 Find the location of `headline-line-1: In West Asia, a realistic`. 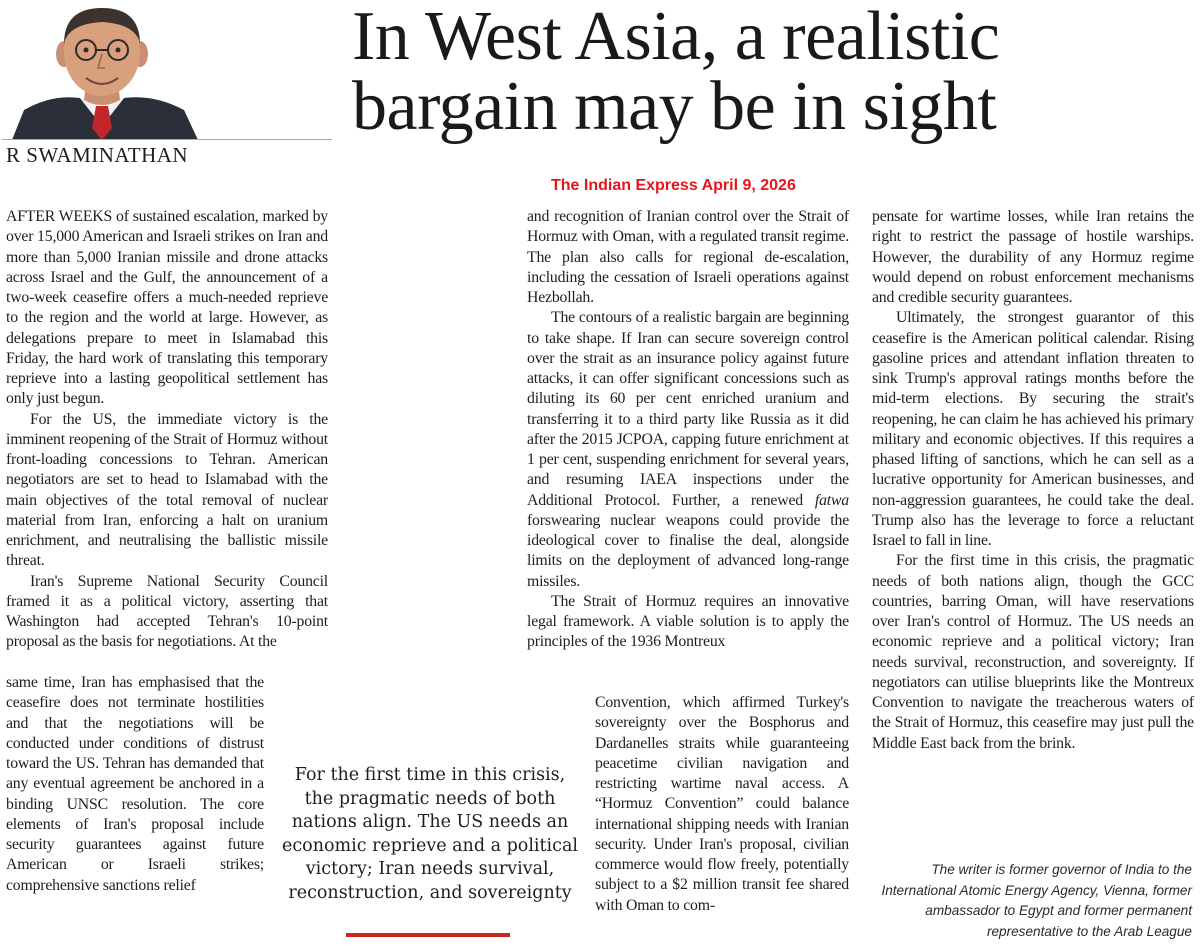

headline-line-1: In West Asia, a realistic is located at coordinates (676, 37).